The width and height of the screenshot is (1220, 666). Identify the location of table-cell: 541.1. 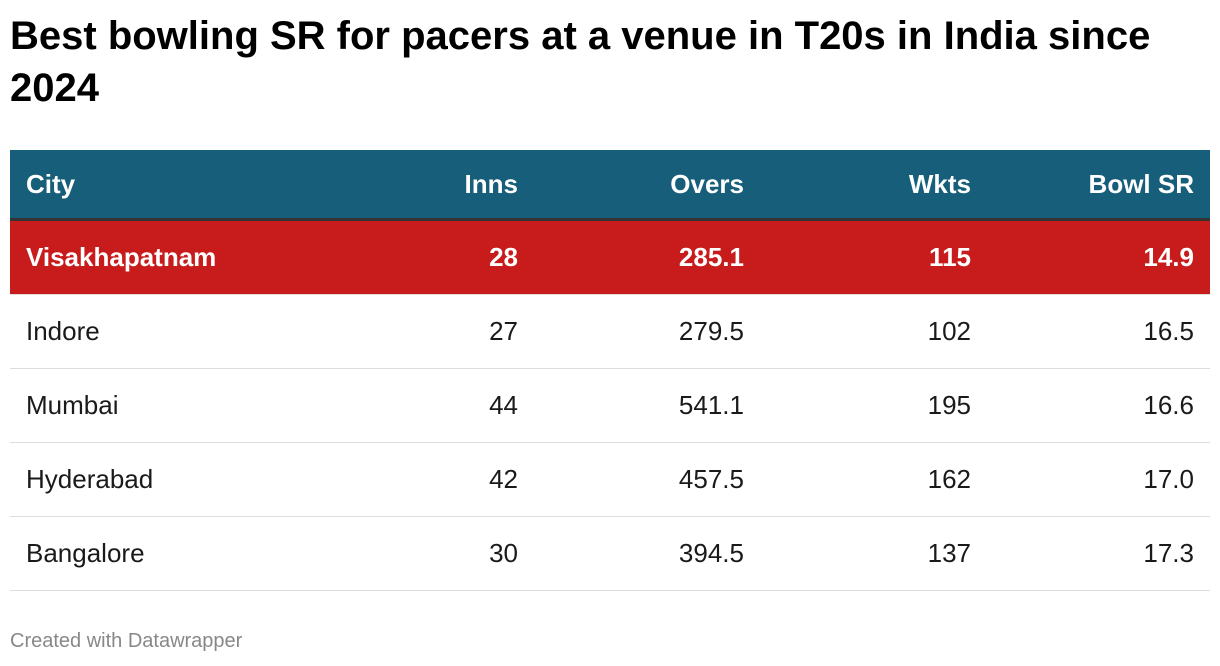
(647, 405).